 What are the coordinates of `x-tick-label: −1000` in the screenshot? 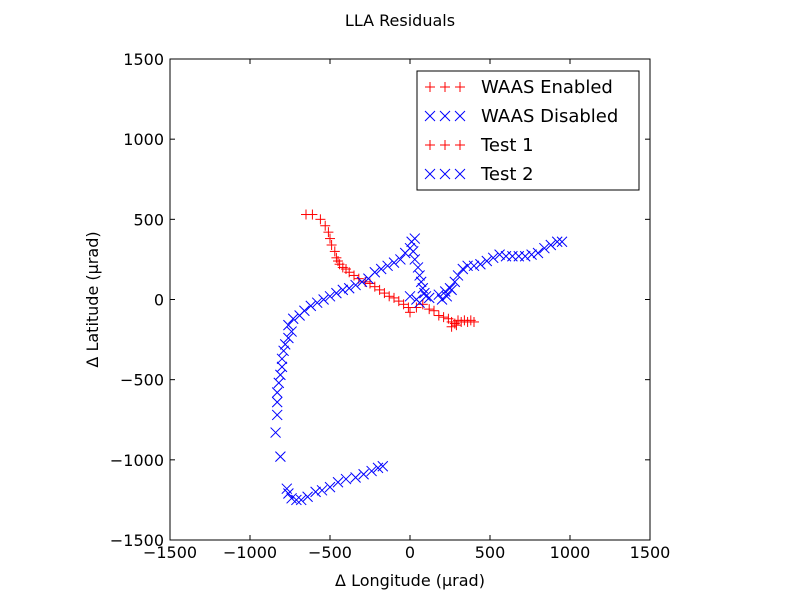 It's located at (250, 552).